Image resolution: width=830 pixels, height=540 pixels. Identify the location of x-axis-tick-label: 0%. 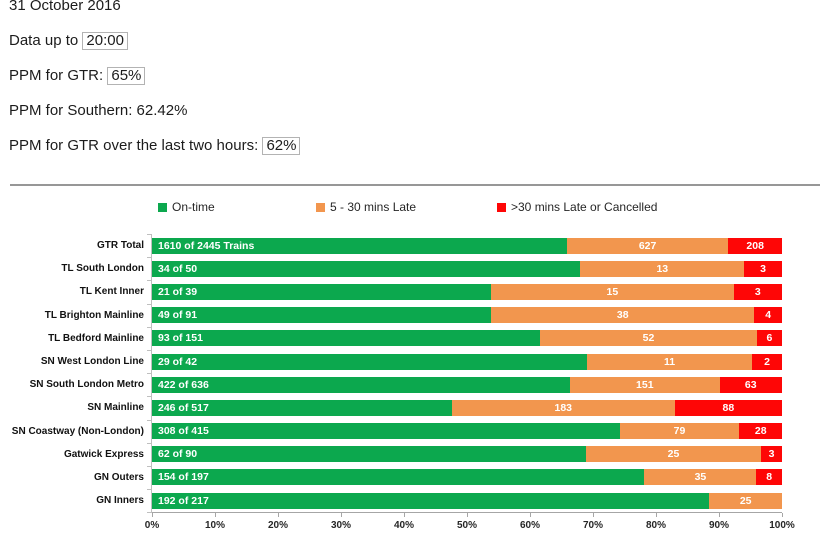
(152, 526).